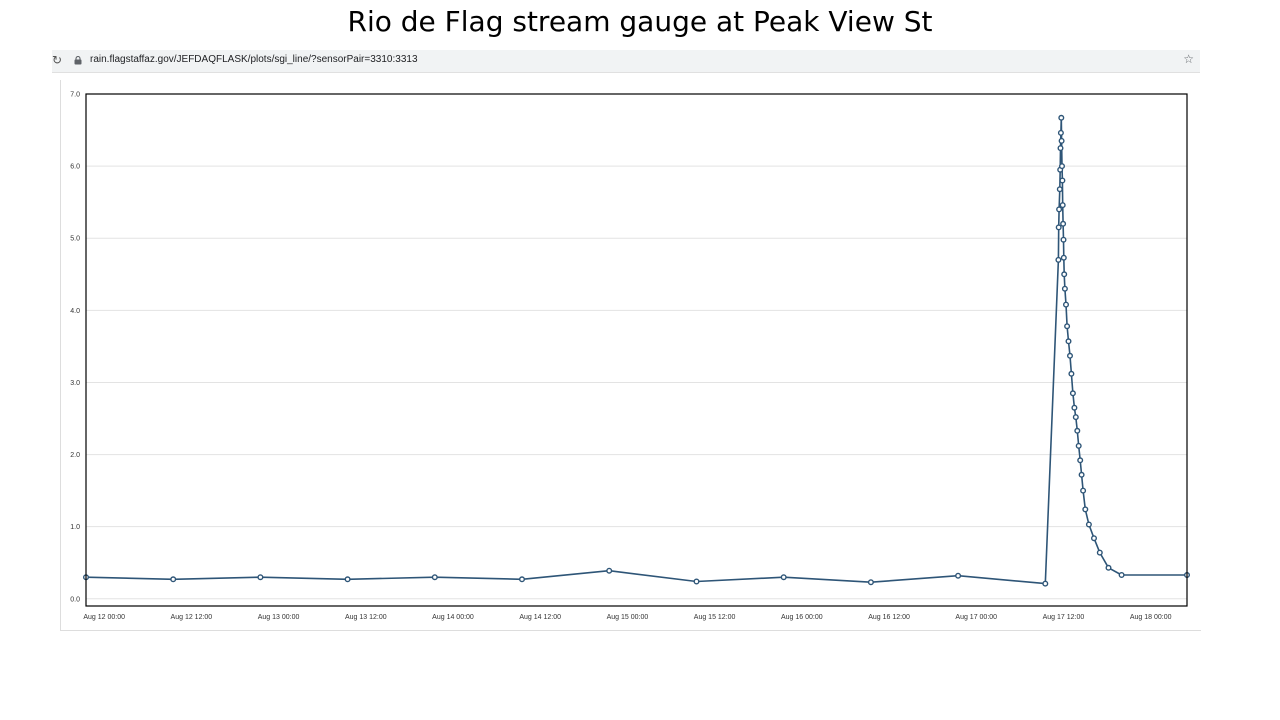  What do you see at coordinates (75, 95) in the screenshot?
I see `y-tick-label: 7.0` at bounding box center [75, 95].